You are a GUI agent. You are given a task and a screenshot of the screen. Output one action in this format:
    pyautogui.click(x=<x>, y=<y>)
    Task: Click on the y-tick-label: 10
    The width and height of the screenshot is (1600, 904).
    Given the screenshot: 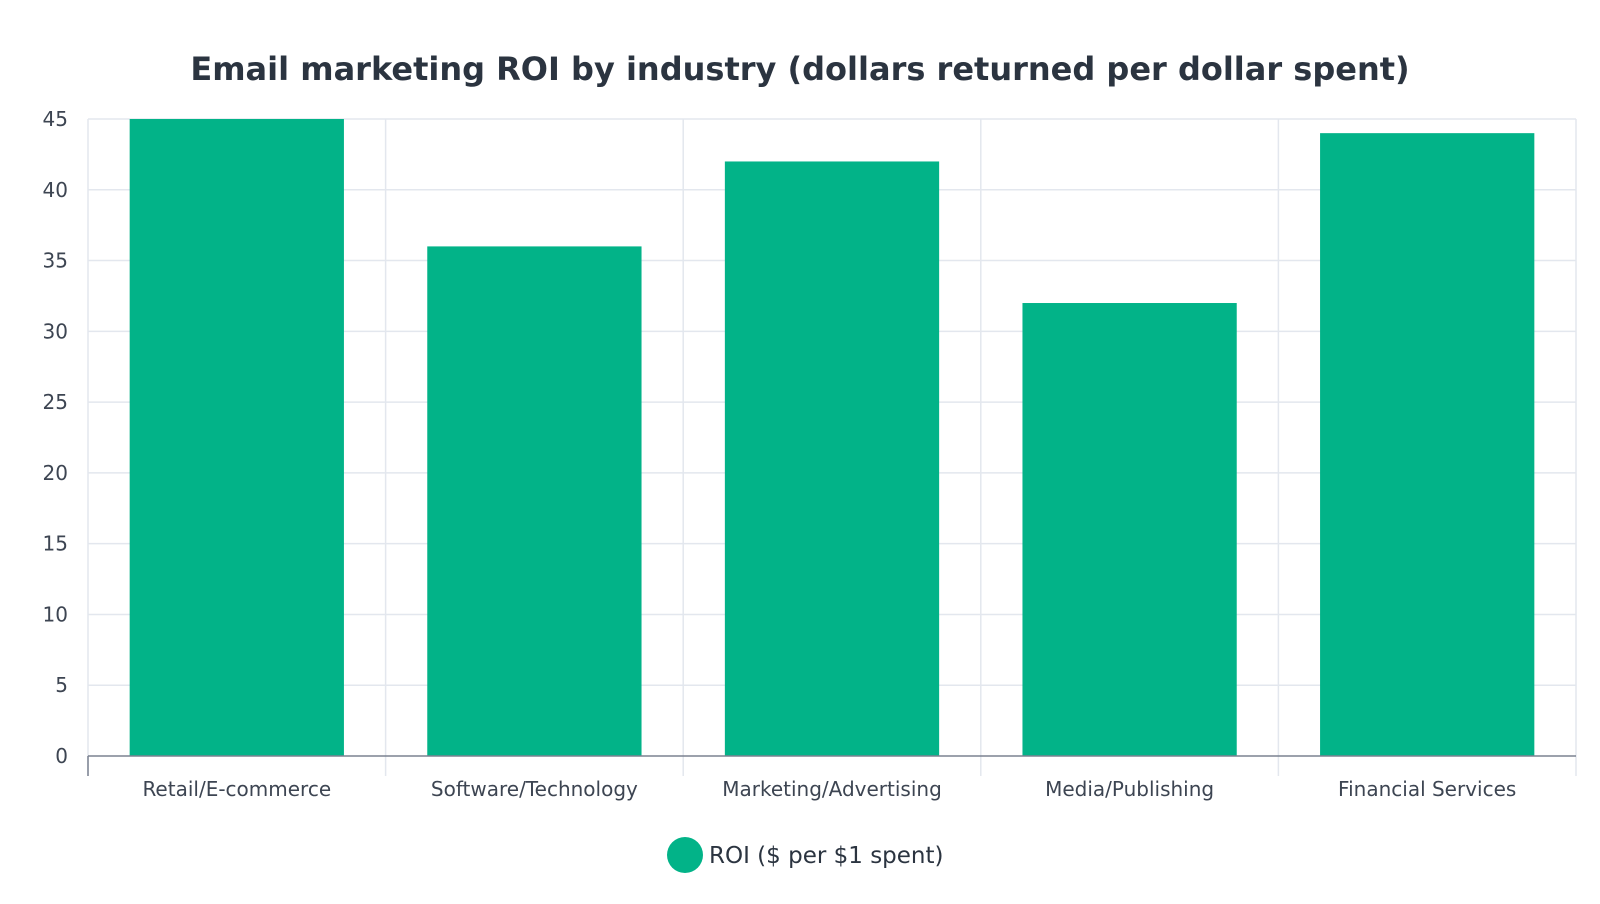 What is the action you would take?
    pyautogui.click(x=55, y=614)
    